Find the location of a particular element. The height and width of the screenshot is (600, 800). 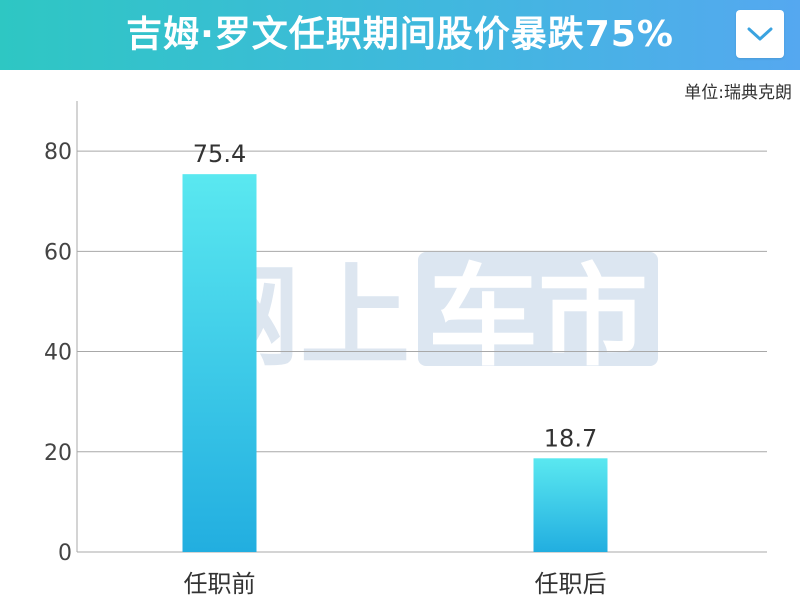

y-tick-label: 40 is located at coordinates (58, 353).